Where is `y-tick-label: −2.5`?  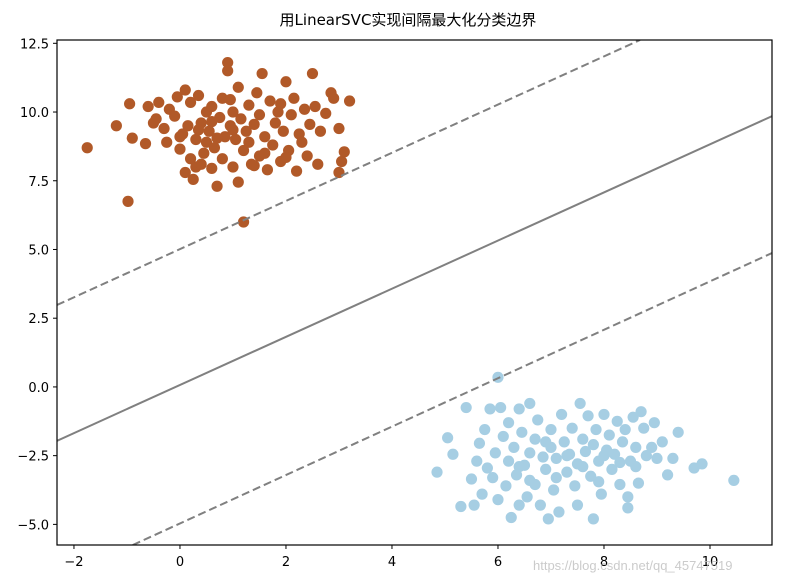
y-tick-label: −2.5 is located at coordinates (33, 457).